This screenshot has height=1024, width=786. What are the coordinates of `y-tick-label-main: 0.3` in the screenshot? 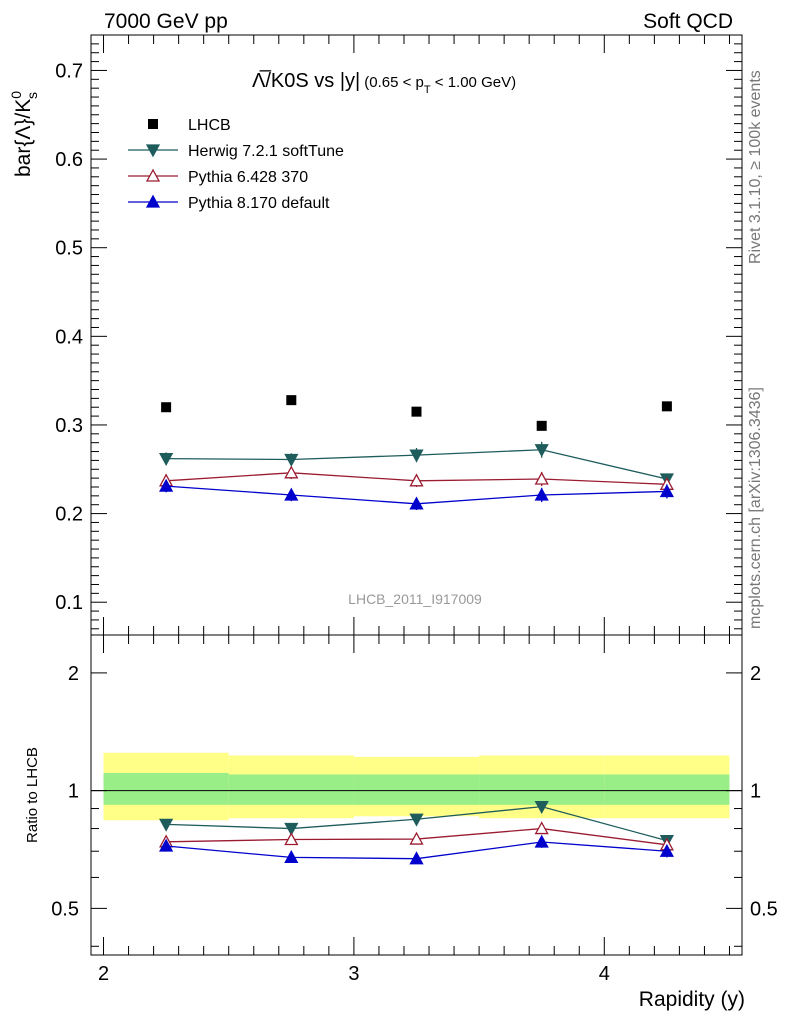 It's located at (69, 426).